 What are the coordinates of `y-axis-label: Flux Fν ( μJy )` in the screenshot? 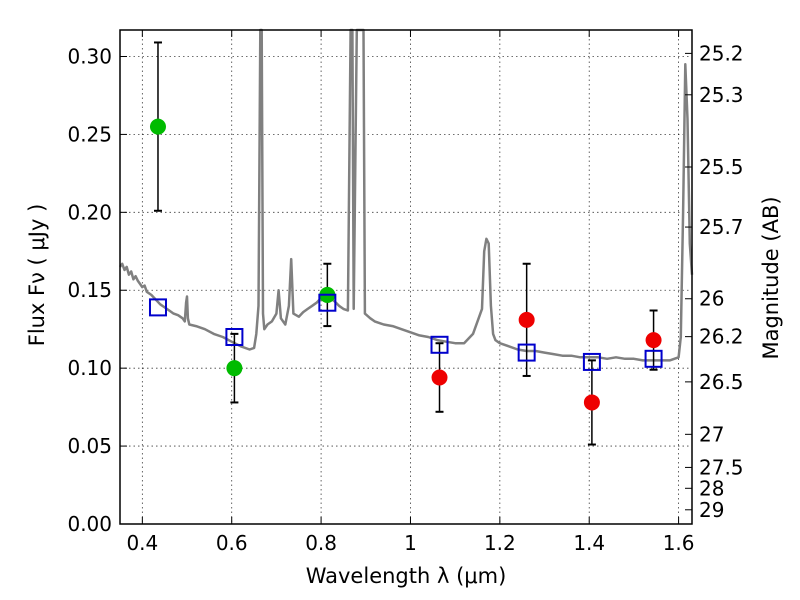 It's located at (37, 275).